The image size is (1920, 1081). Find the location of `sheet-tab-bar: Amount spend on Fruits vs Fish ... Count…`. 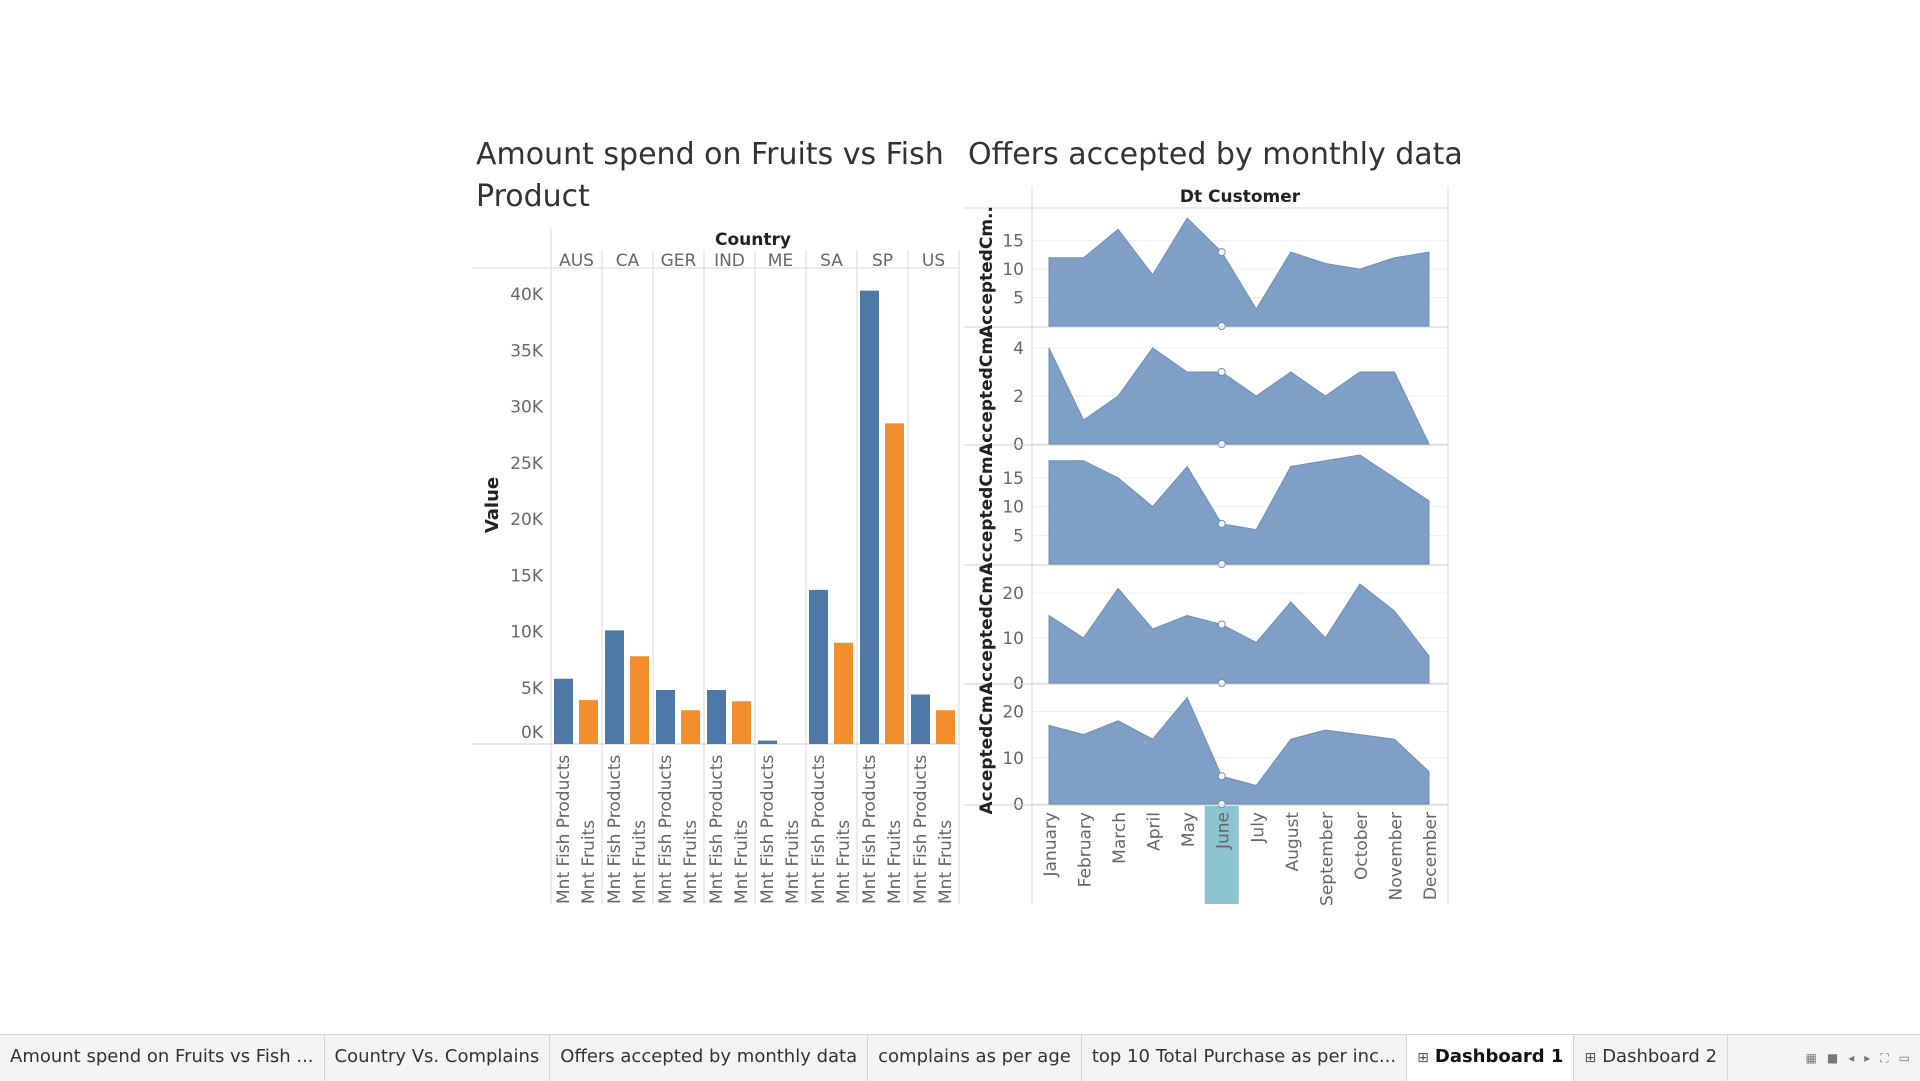

sheet-tab-bar: Amount spend on Fruits vs Fish ... Count… is located at coordinates (960, 1057).